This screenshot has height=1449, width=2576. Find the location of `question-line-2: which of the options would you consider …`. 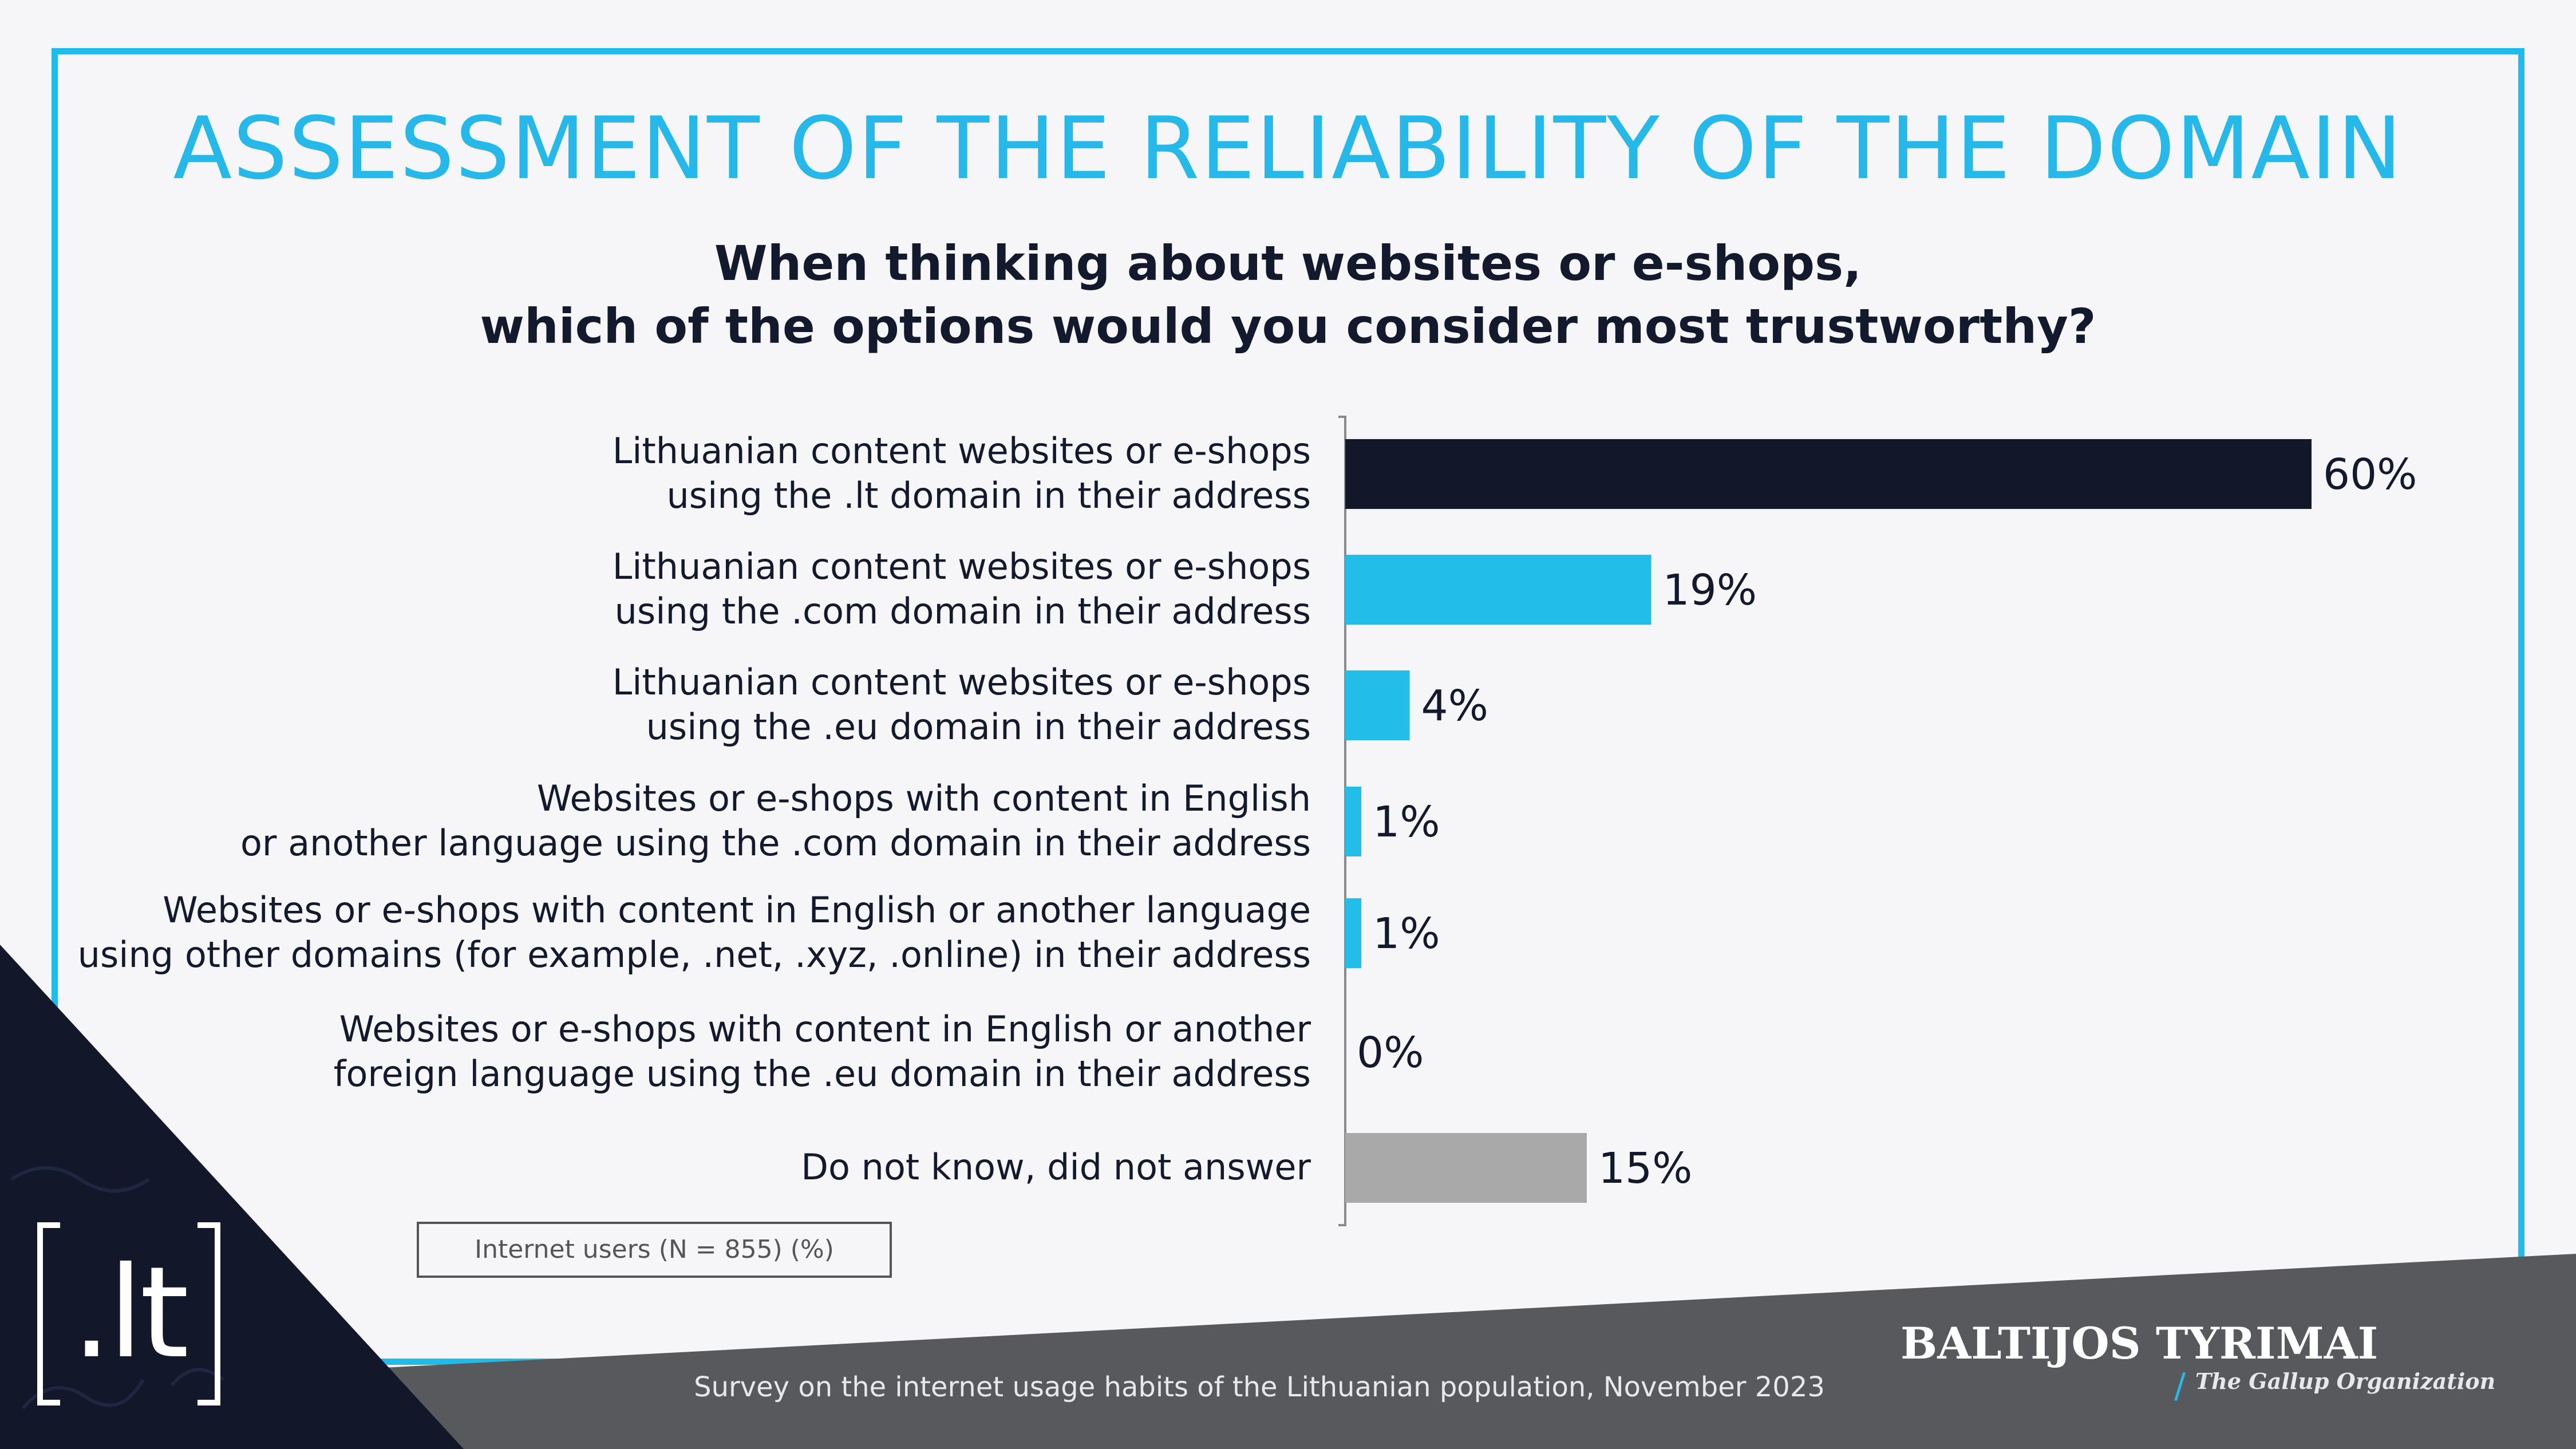

question-line-2: which of the options would you consider … is located at coordinates (1288, 326).